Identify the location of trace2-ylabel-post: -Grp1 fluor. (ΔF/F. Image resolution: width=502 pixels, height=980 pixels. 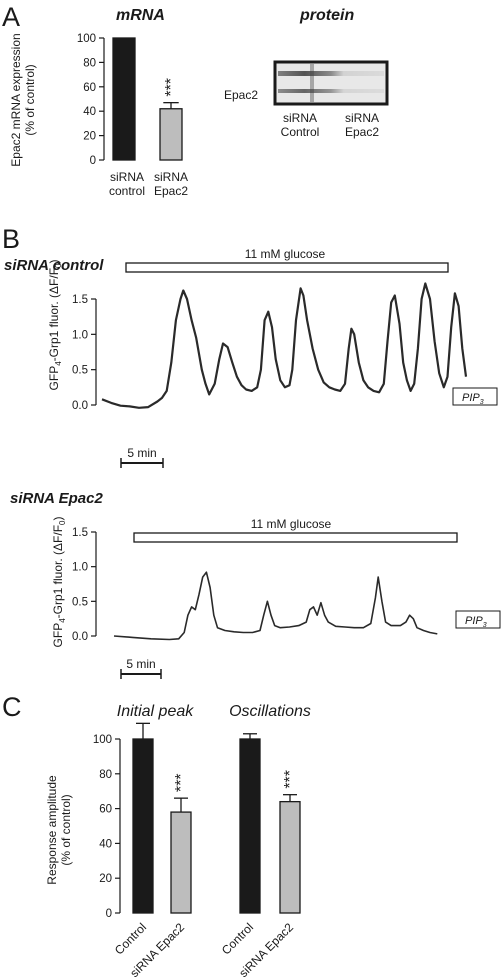
(58, 571).